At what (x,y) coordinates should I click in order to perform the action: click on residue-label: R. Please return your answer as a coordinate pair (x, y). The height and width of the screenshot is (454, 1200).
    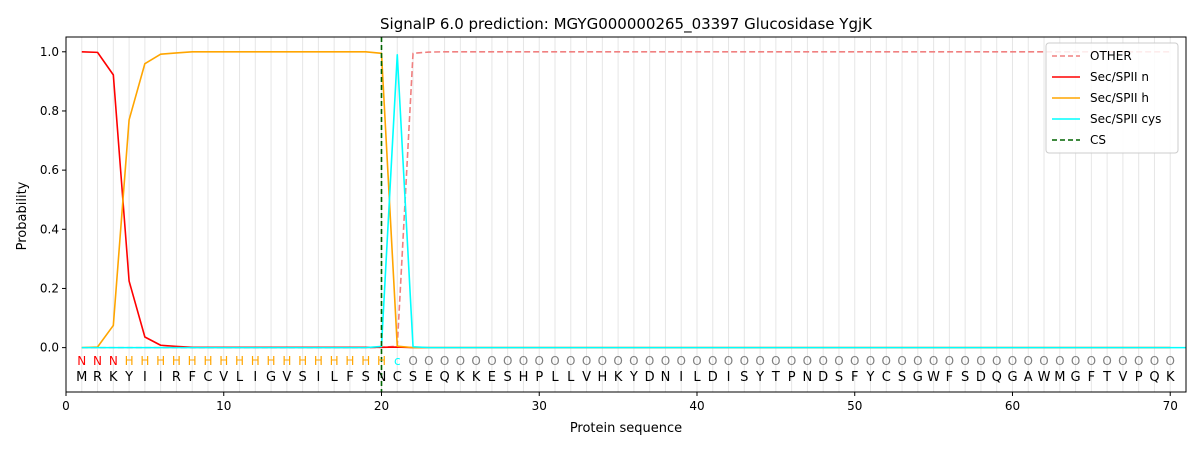
    Looking at the image, I should click on (97, 377).